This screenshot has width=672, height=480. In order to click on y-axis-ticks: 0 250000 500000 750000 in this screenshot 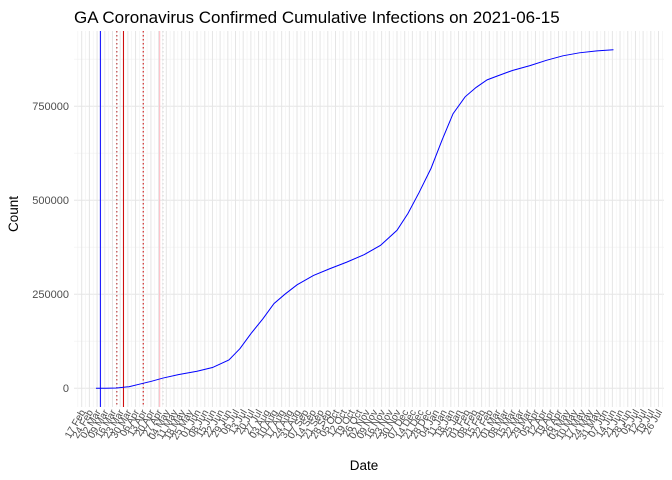, I will do `click(50, 248)`.